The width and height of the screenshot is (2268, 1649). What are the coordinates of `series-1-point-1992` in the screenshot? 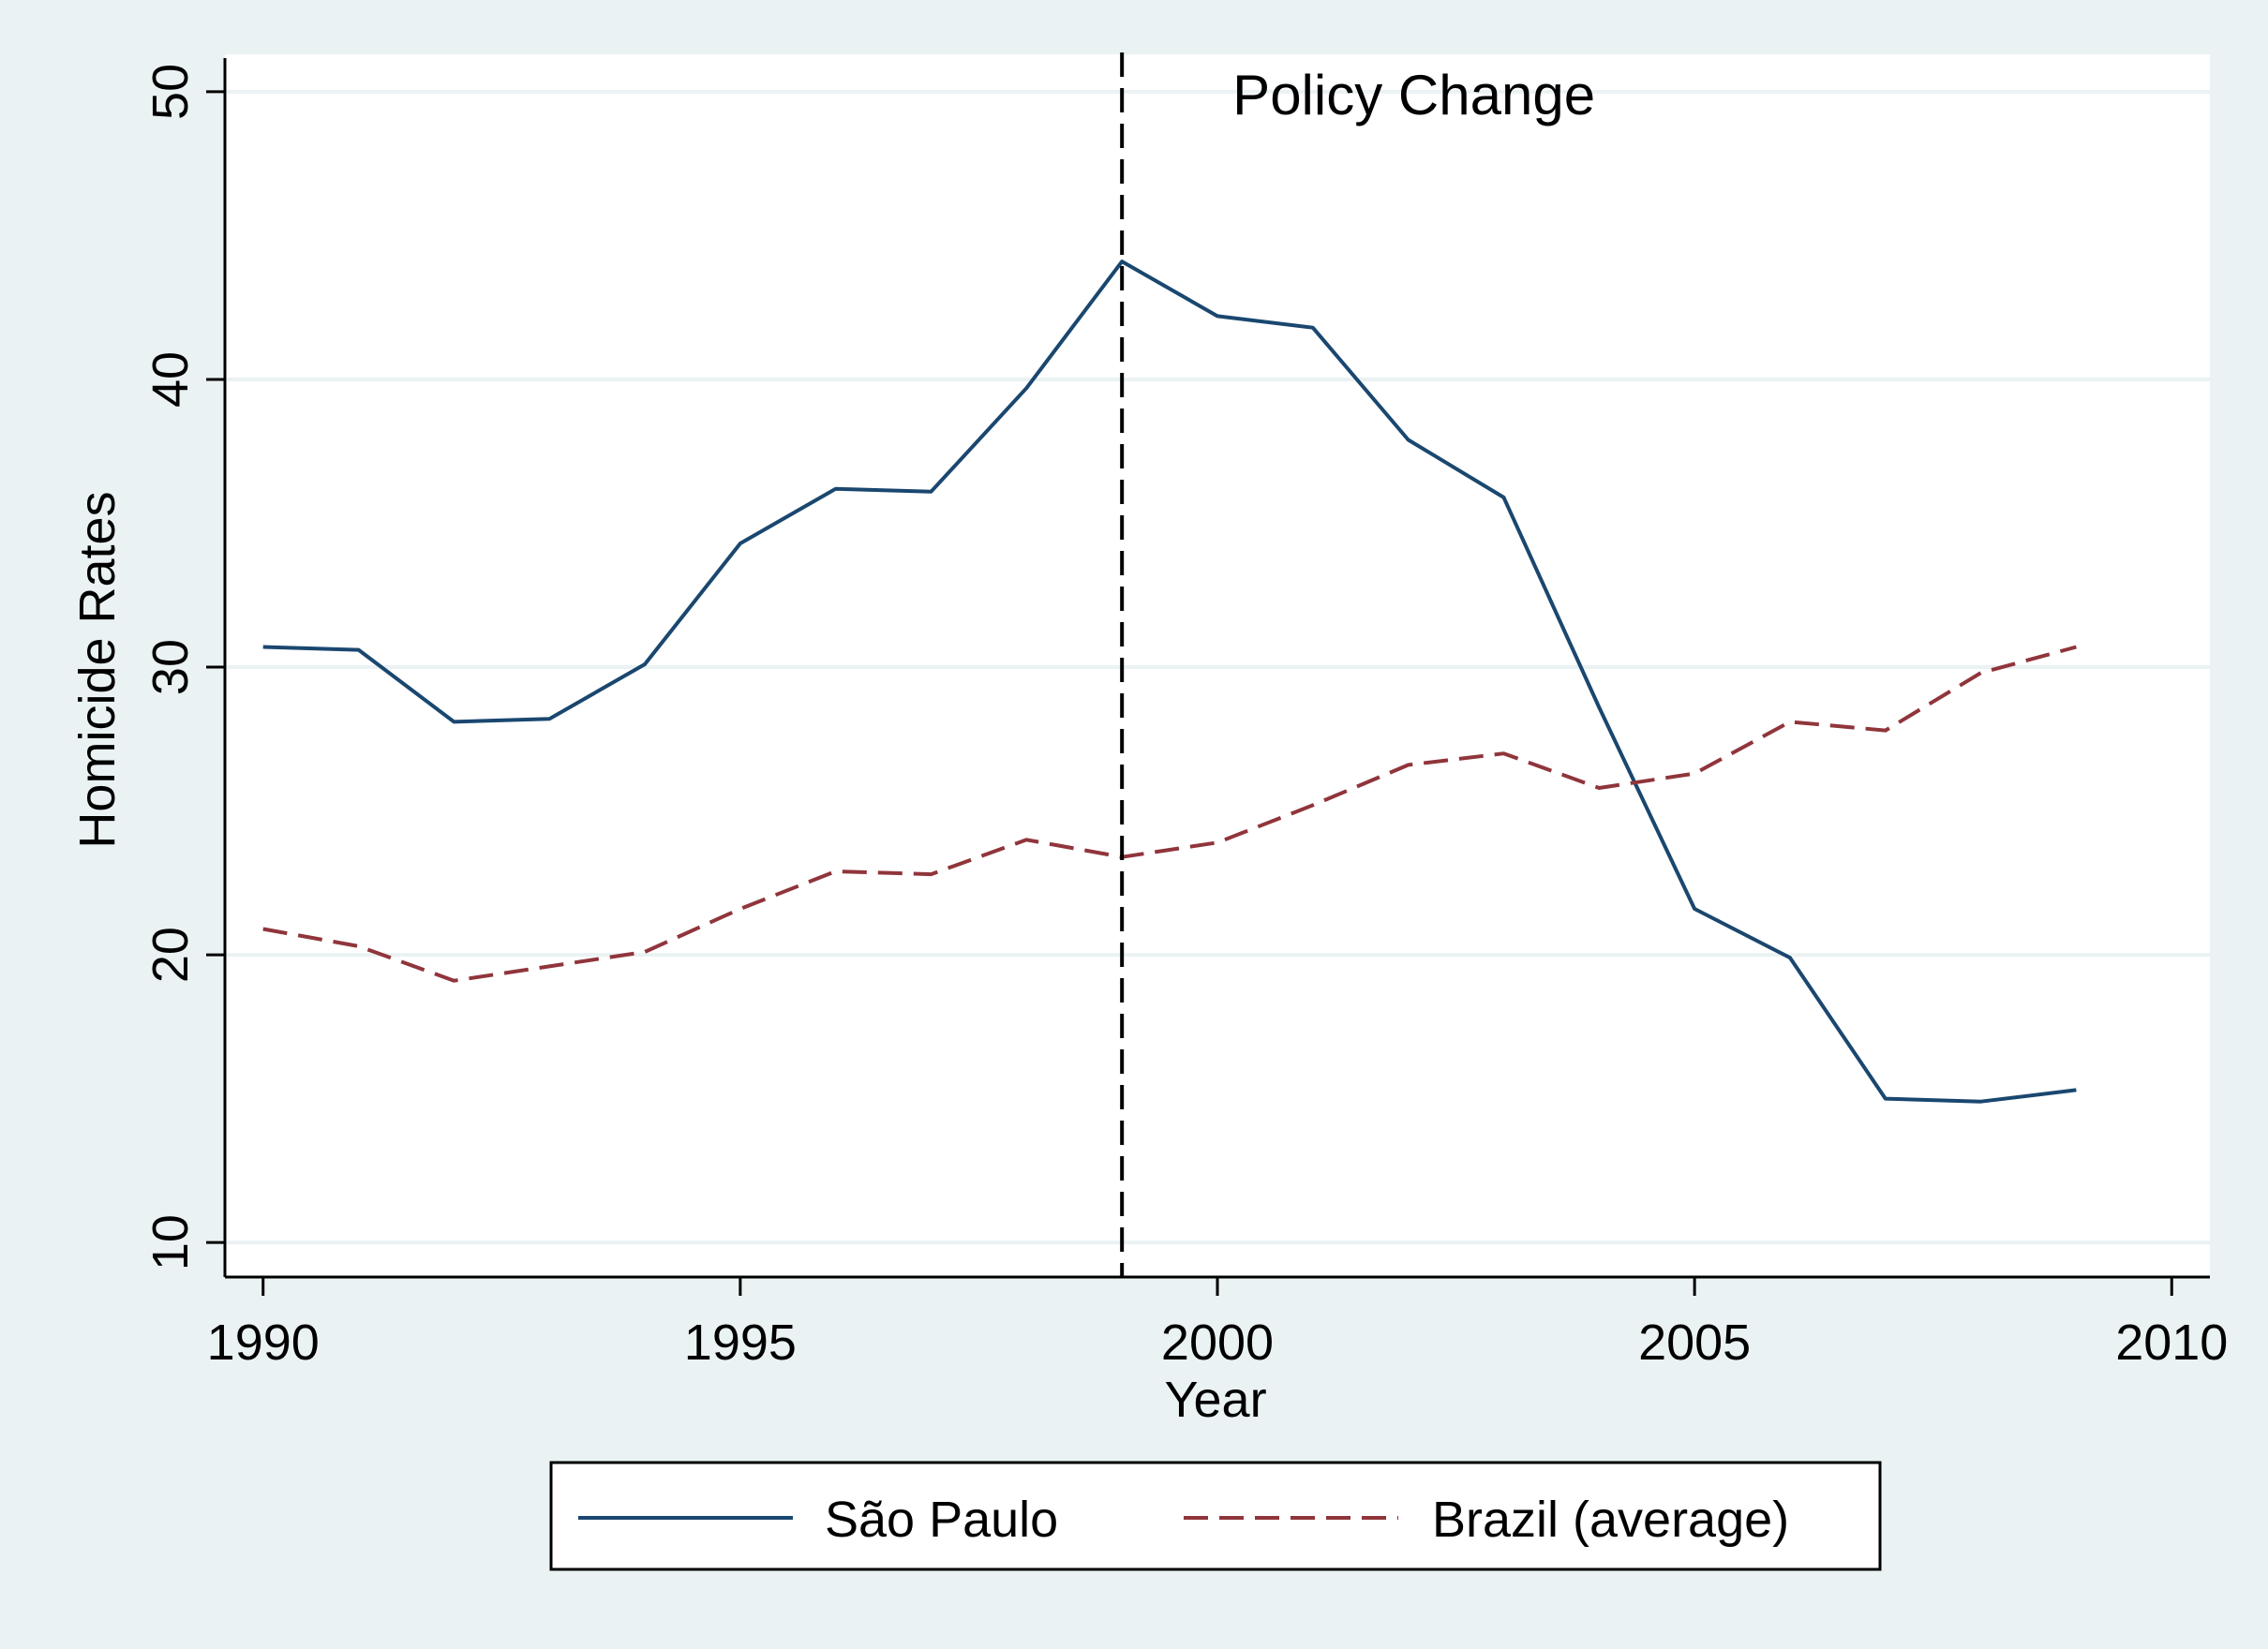 It's located at (454, 981).